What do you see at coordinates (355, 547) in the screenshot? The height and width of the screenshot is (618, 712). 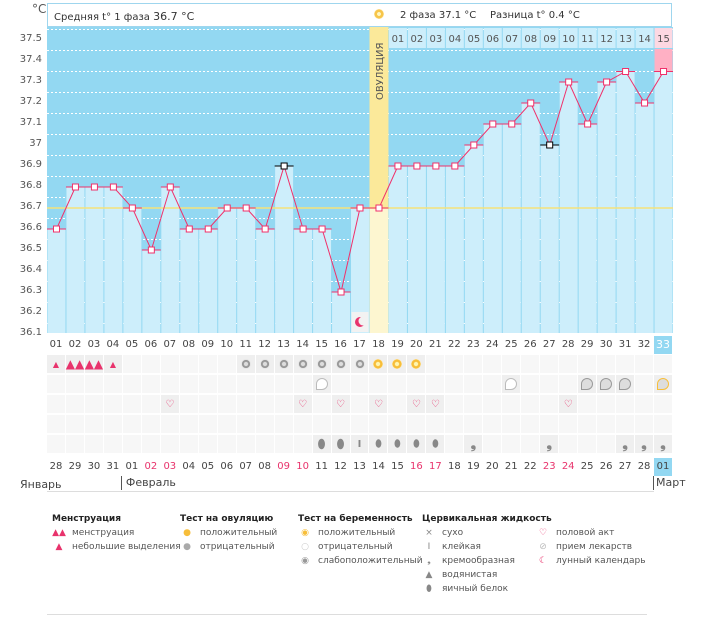 I see `legend-item: отрицательный` at bounding box center [355, 547].